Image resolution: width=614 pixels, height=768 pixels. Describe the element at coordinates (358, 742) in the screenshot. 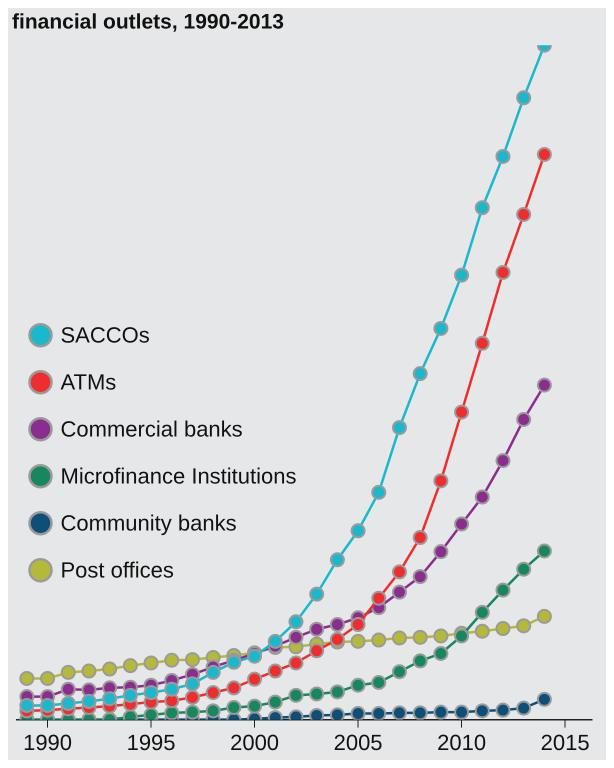

I see `x-tick-label: 2005` at that location.